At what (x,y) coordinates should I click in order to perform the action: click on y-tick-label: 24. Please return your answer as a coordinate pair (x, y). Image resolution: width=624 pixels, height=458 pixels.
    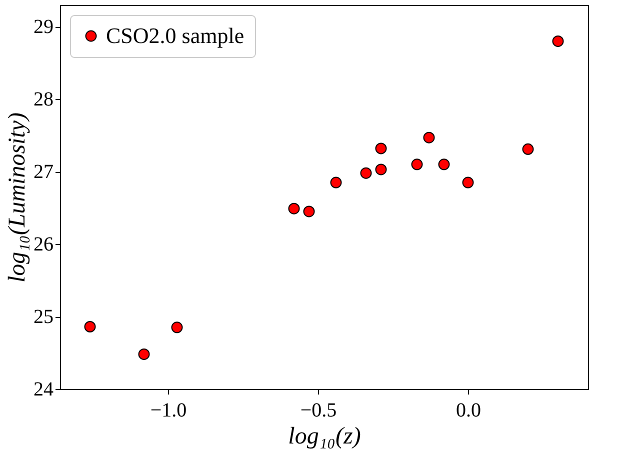
    Looking at the image, I should click on (44, 389).